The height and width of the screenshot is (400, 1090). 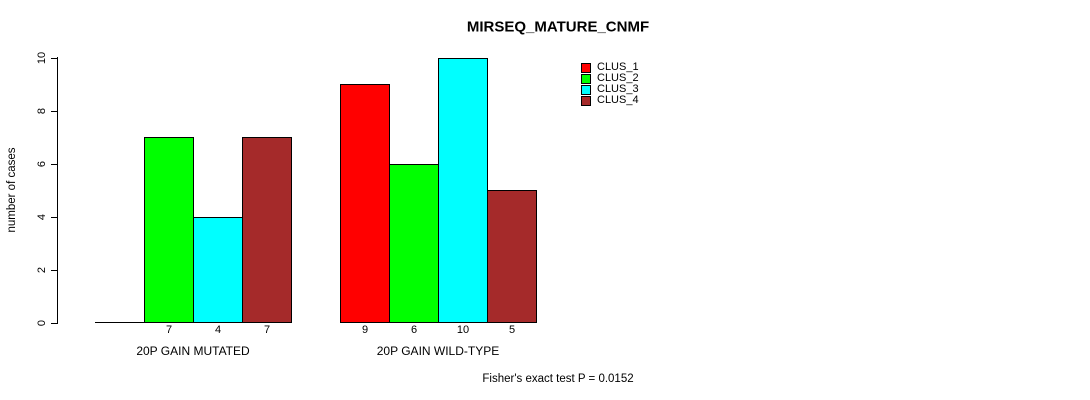 I want to click on y-axis-label: number of cases, so click(x=12, y=190).